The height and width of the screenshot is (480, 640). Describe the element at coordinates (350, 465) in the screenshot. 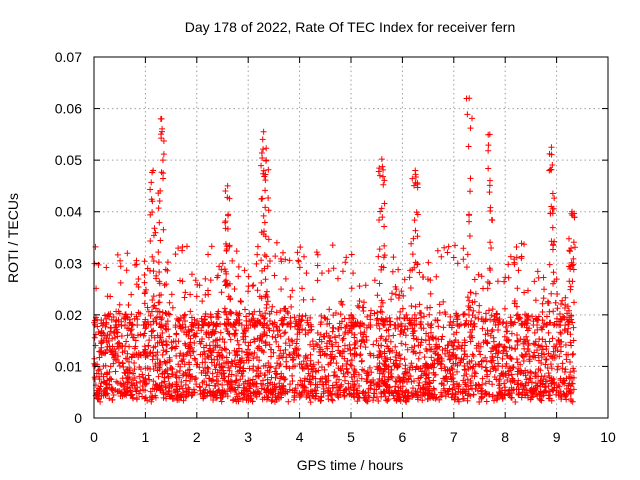

I see `x-axis-title: GPS time / hours` at that location.